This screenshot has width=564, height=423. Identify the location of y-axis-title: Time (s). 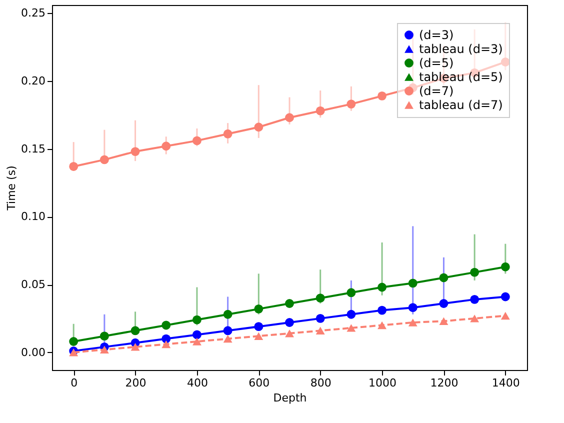
(11, 189).